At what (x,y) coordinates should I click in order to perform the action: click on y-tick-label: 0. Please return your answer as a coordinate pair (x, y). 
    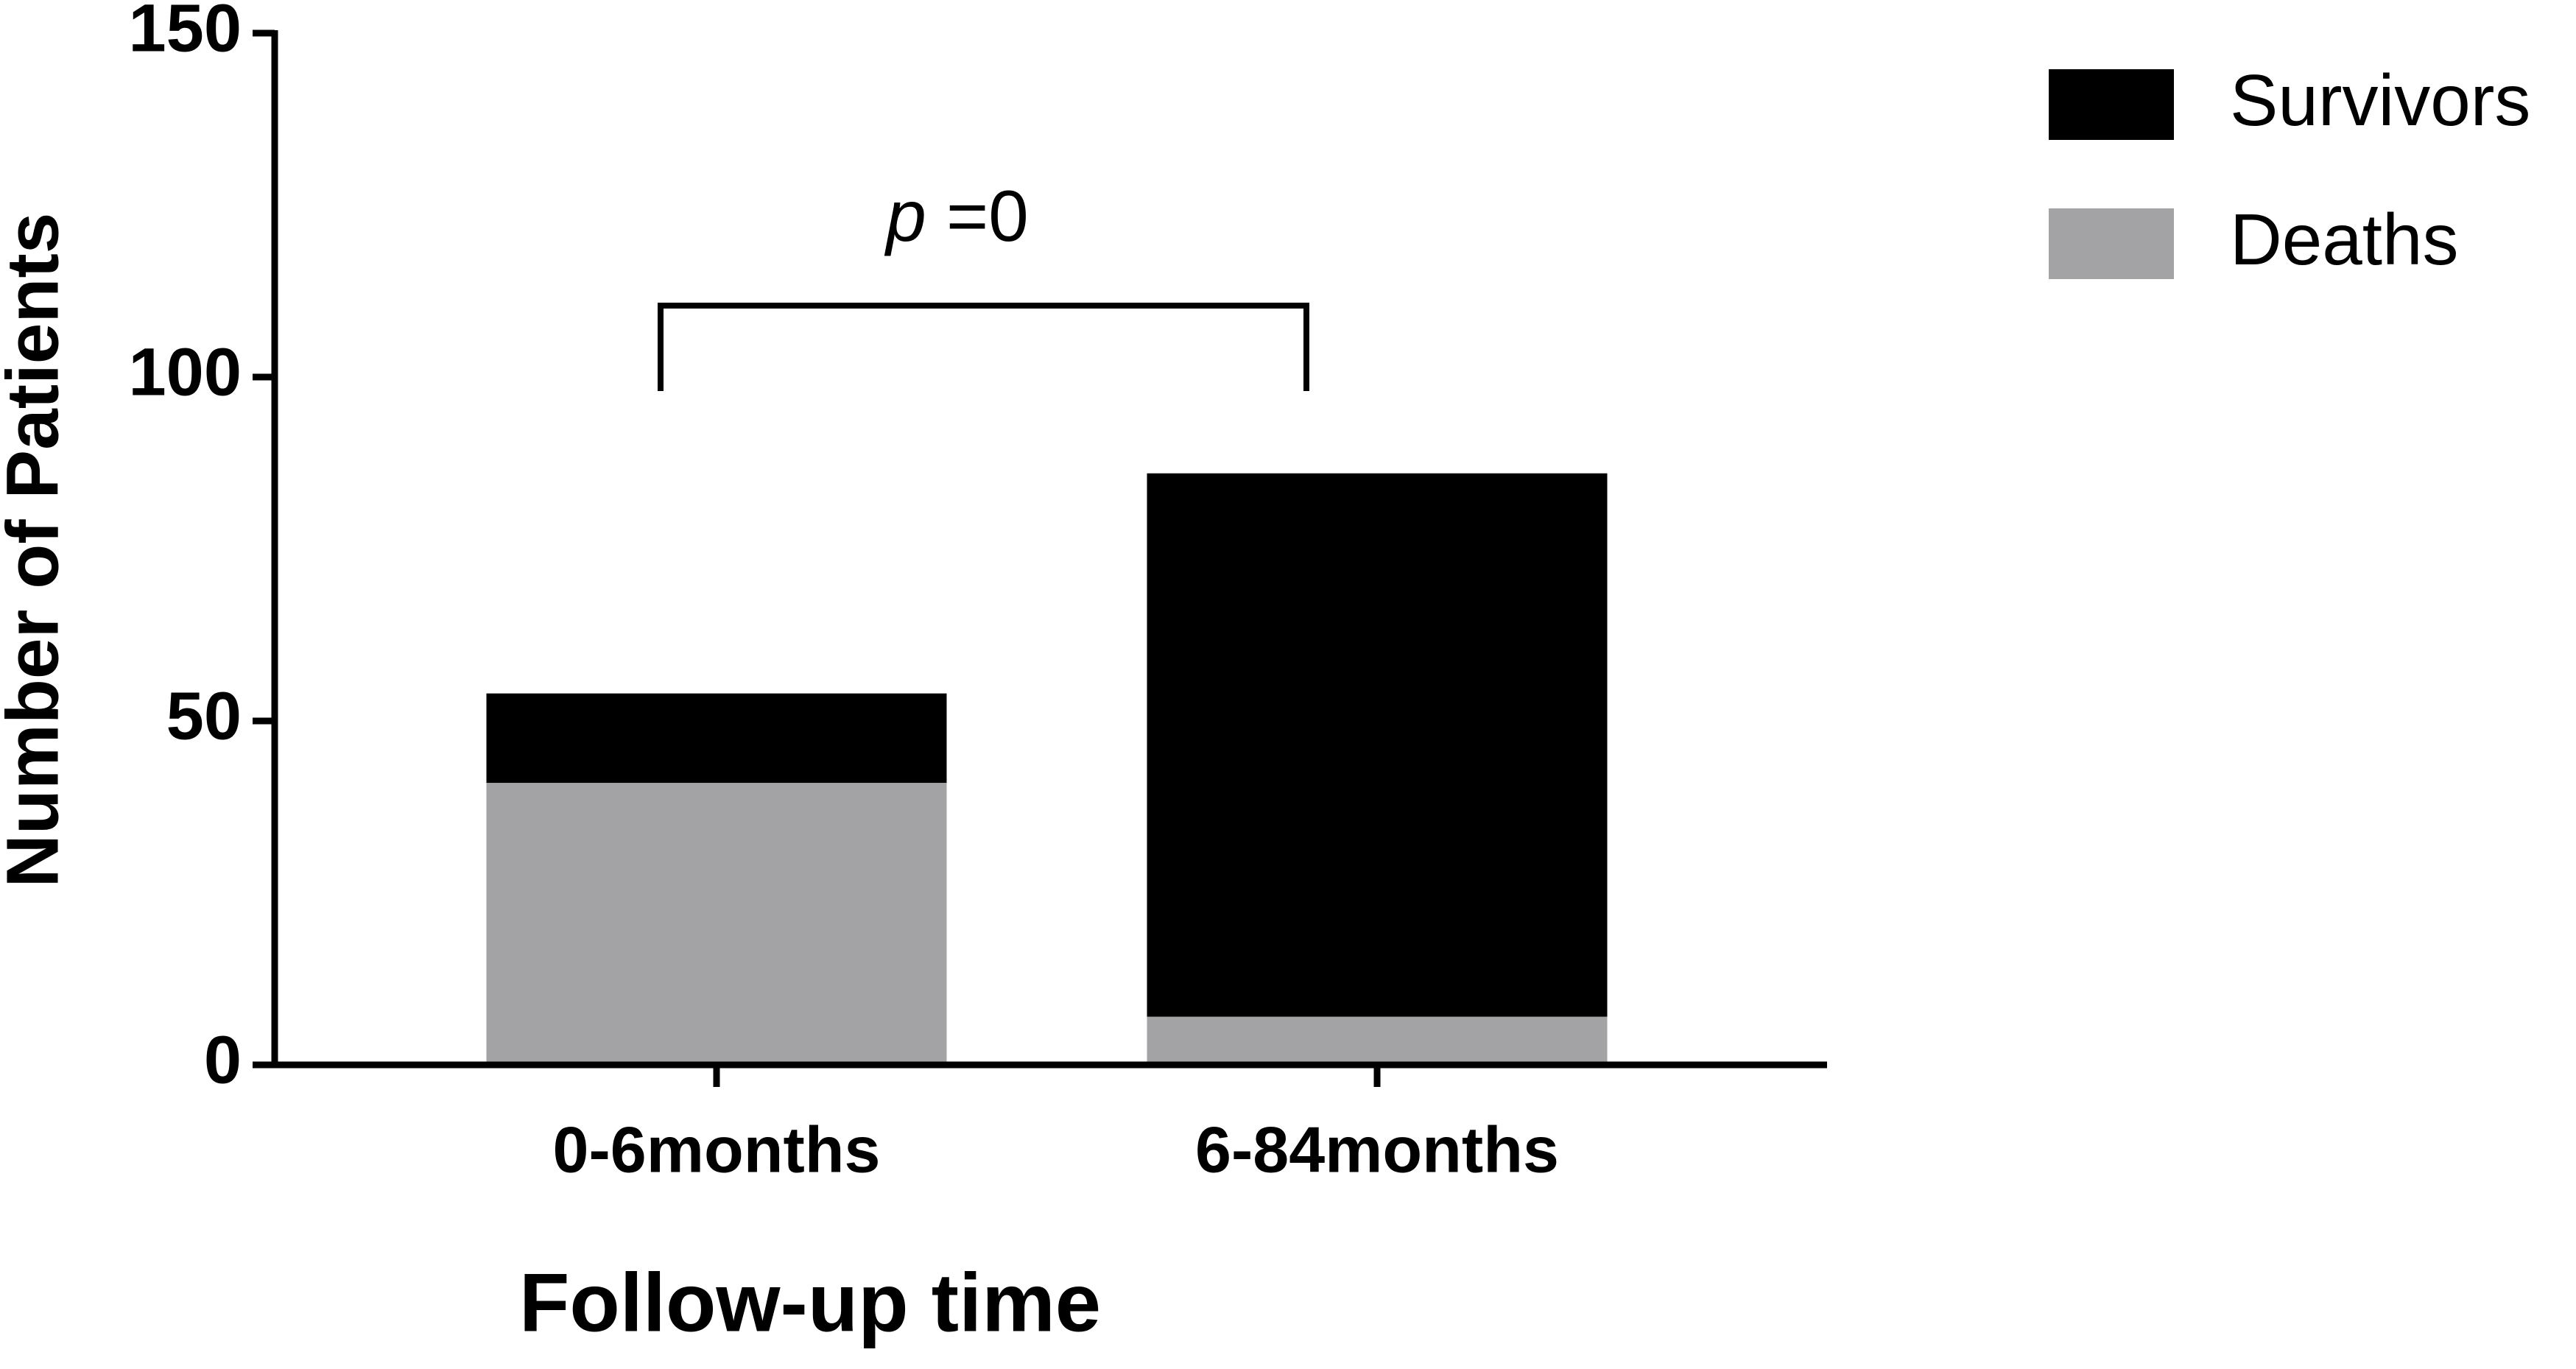
    Looking at the image, I should click on (223, 1059).